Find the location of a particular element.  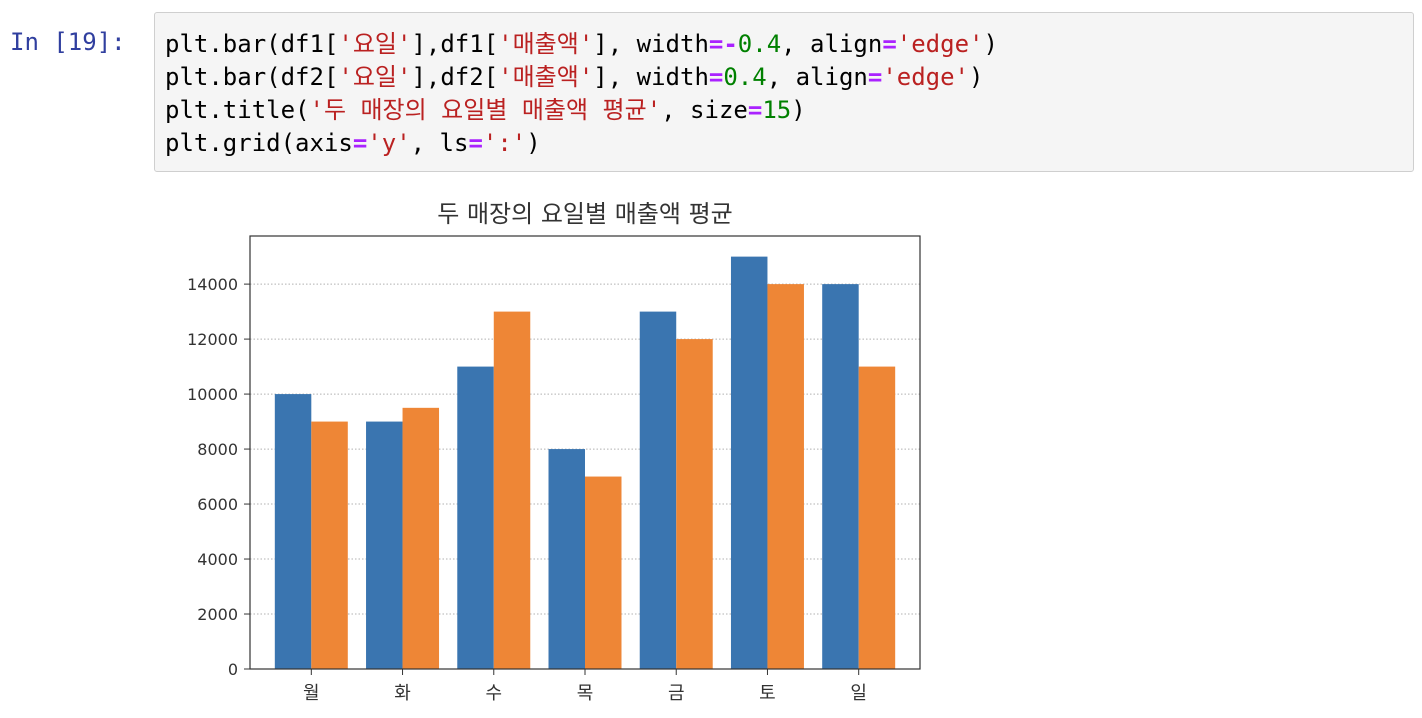

code-token: ':' is located at coordinates (504, 143).